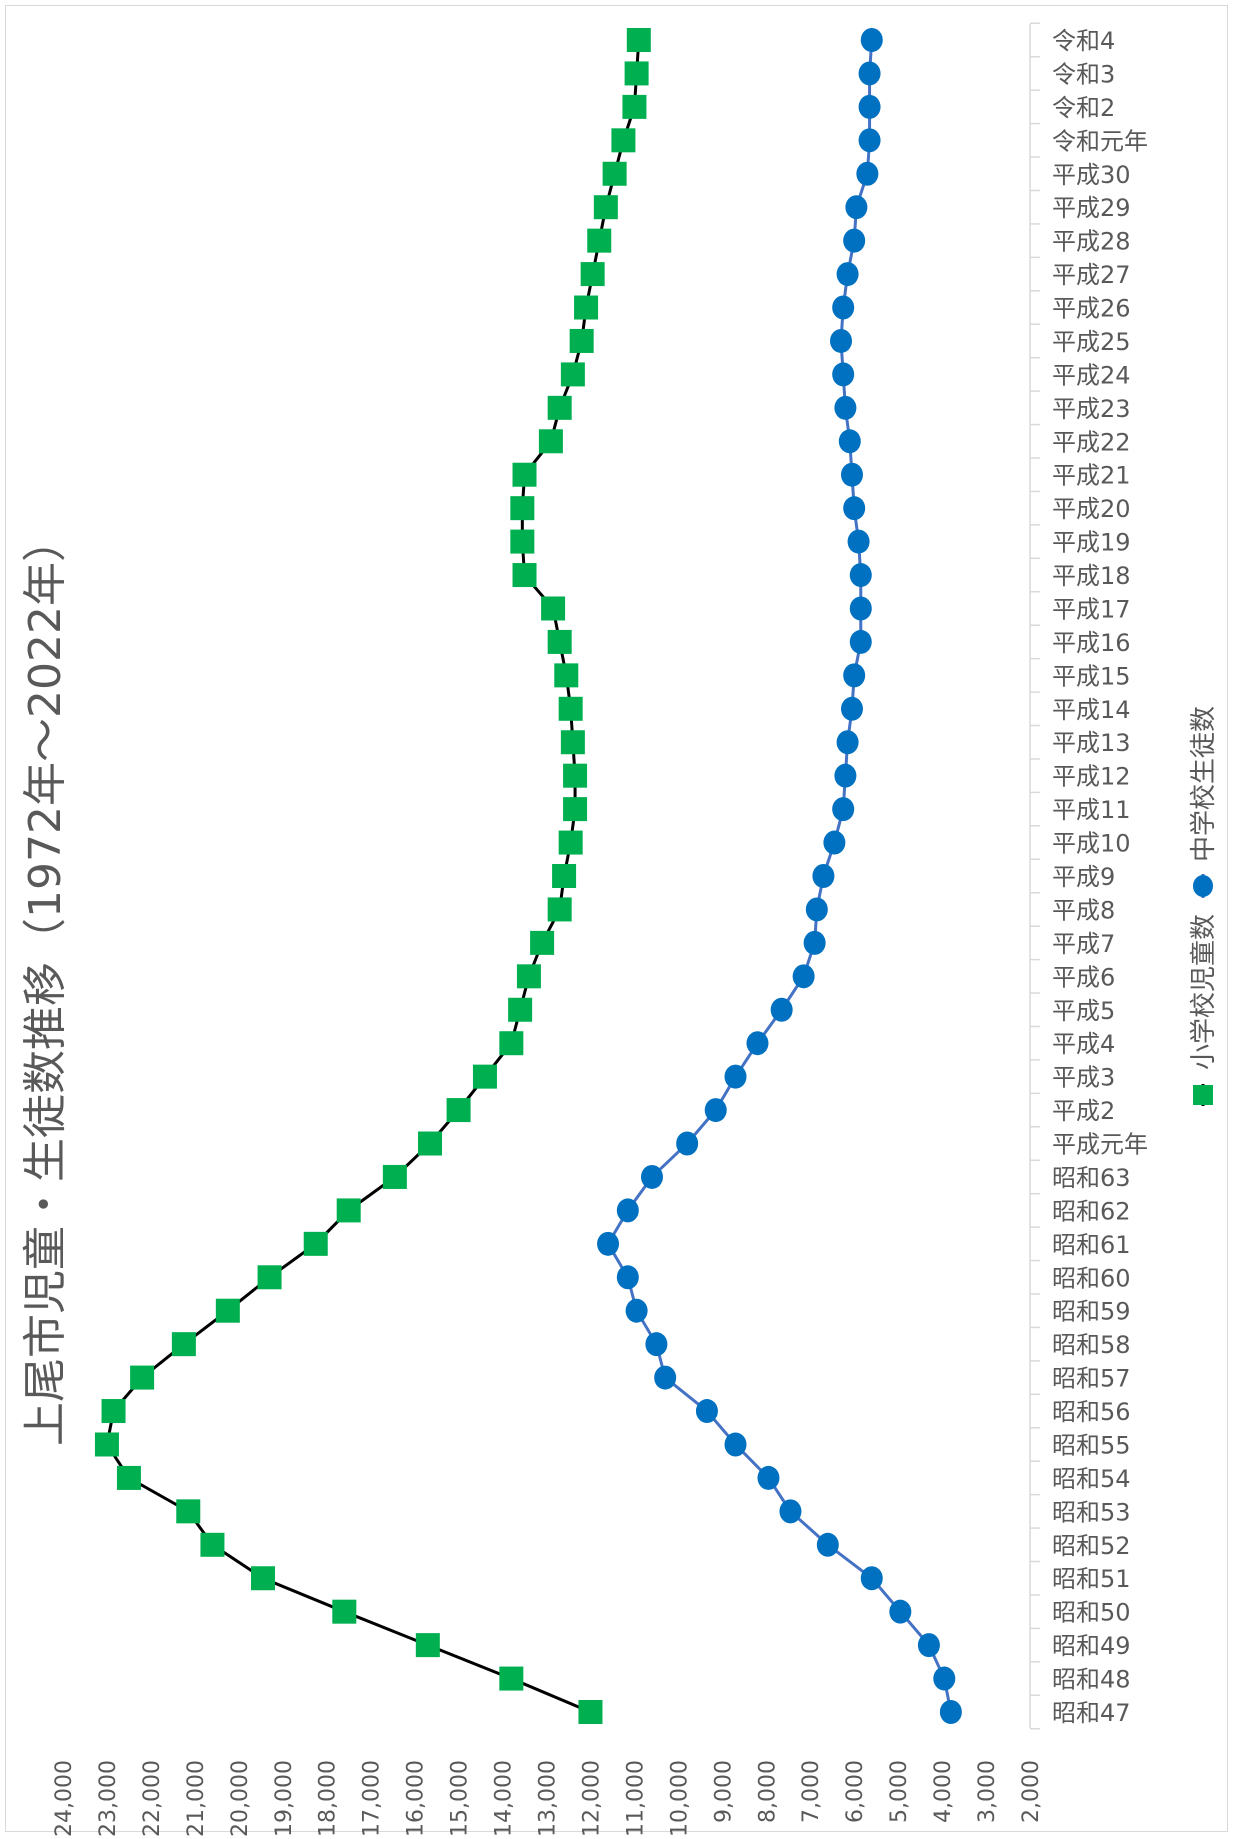  Describe the element at coordinates (1083, 944) in the screenshot. I see `category-label: 平成7` at that location.